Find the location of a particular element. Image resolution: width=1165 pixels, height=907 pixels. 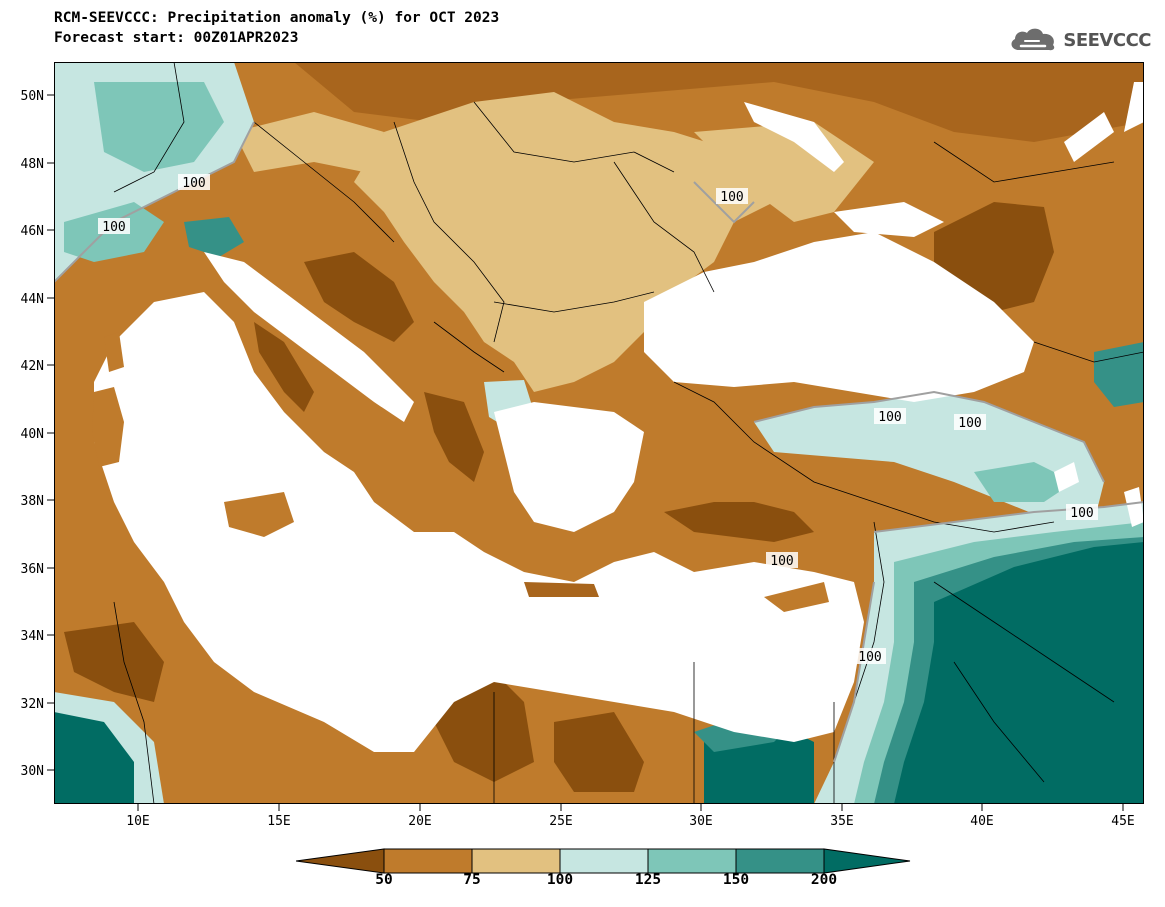

lon-tick-label: 25E is located at coordinates (560, 821).